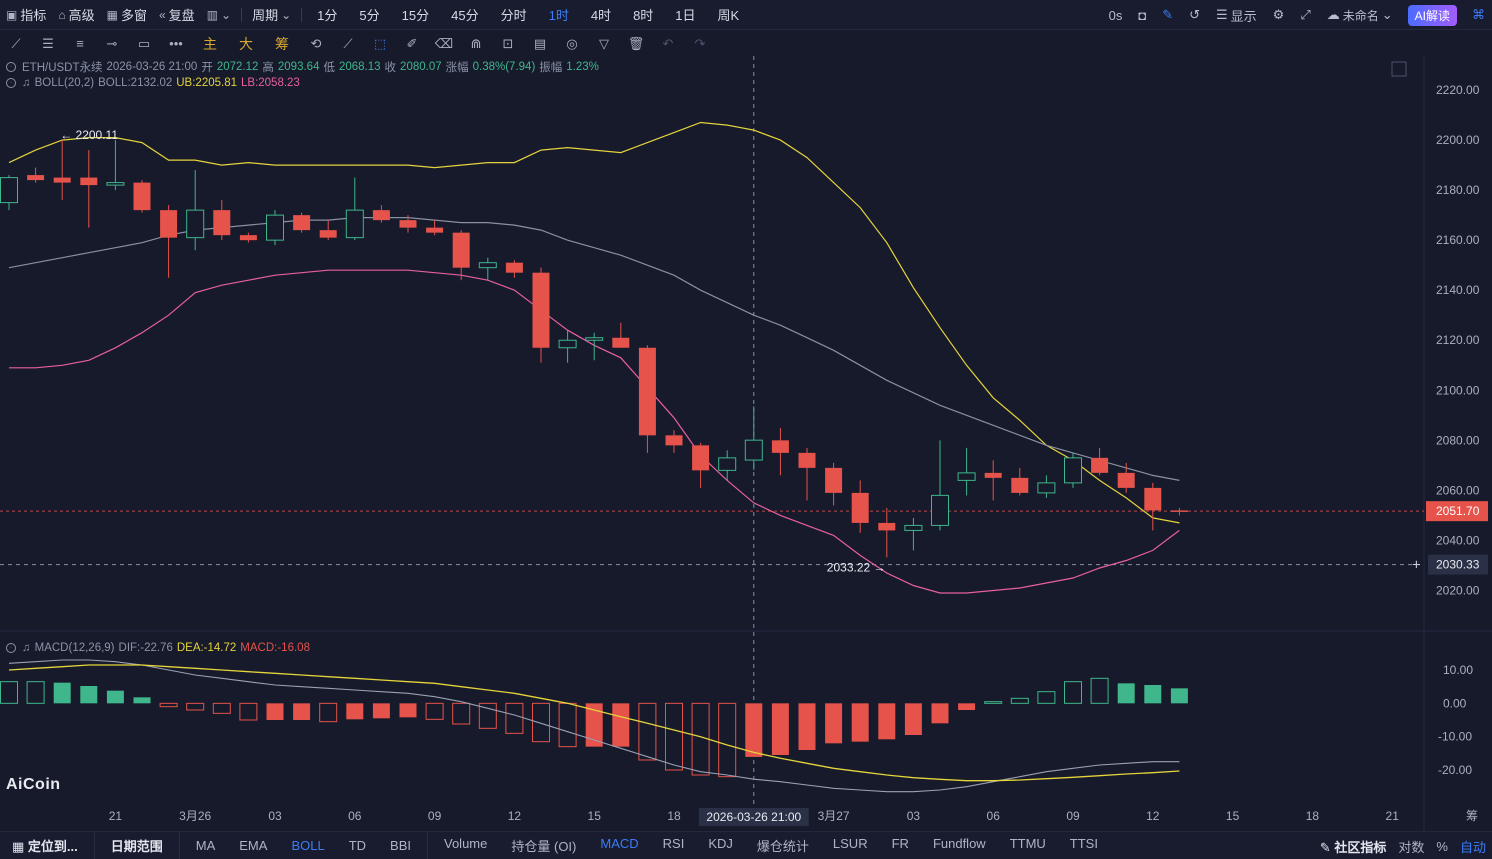  What do you see at coordinates (850, 843) in the screenshot?
I see `sub-indicator-6: LSUR` at bounding box center [850, 843].